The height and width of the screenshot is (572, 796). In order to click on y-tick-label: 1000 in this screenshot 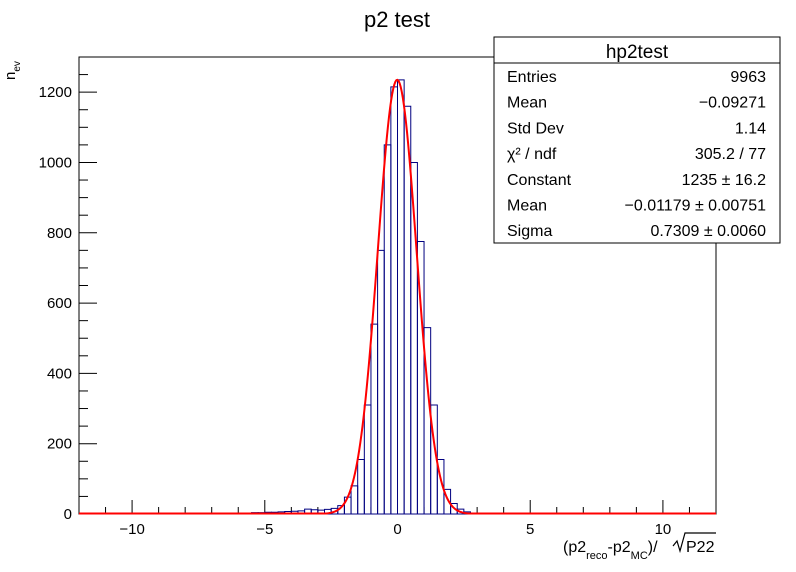, I will do `click(55, 162)`.